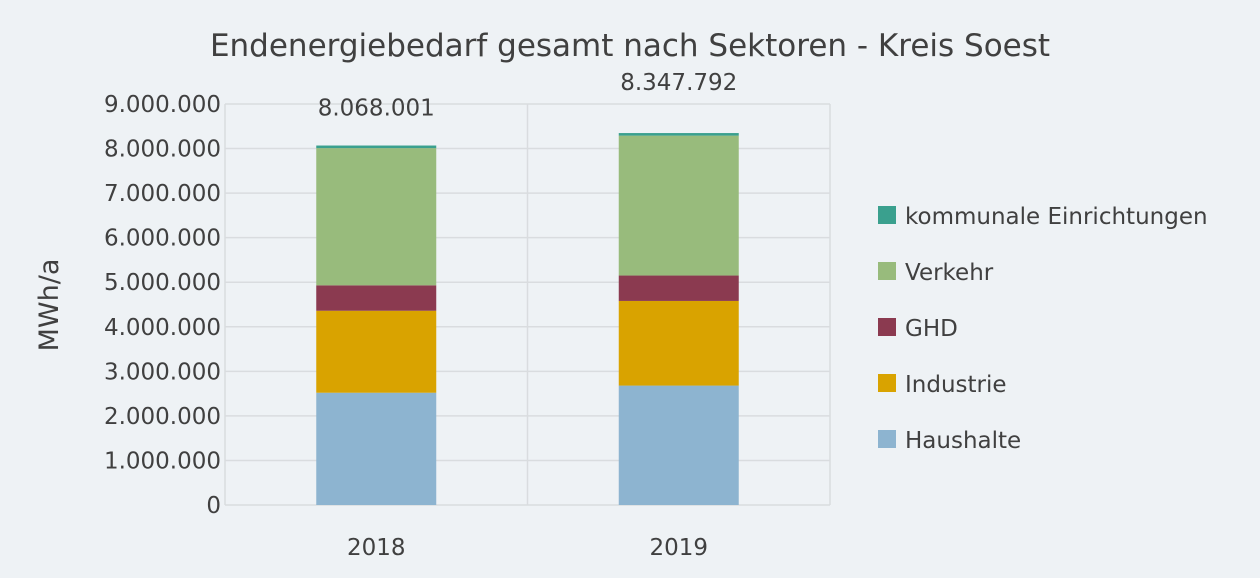  Describe the element at coordinates (376, 548) in the screenshot. I see `x-tick-label: 2018` at that location.